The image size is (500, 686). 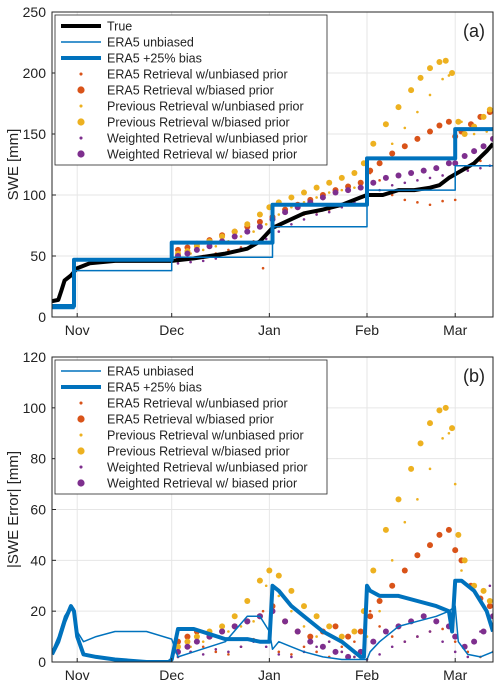 What do you see at coordinates (269, 330) in the screenshot?
I see `x-tick-label: Jan` at bounding box center [269, 330].